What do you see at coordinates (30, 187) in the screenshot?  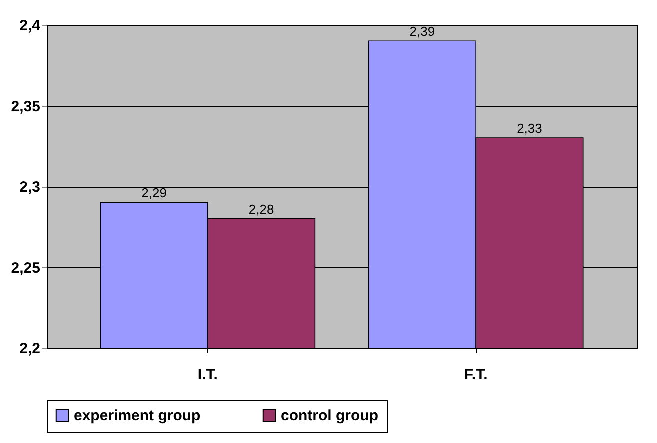 I see `y-tick-label: 2,3` at bounding box center [30, 187].